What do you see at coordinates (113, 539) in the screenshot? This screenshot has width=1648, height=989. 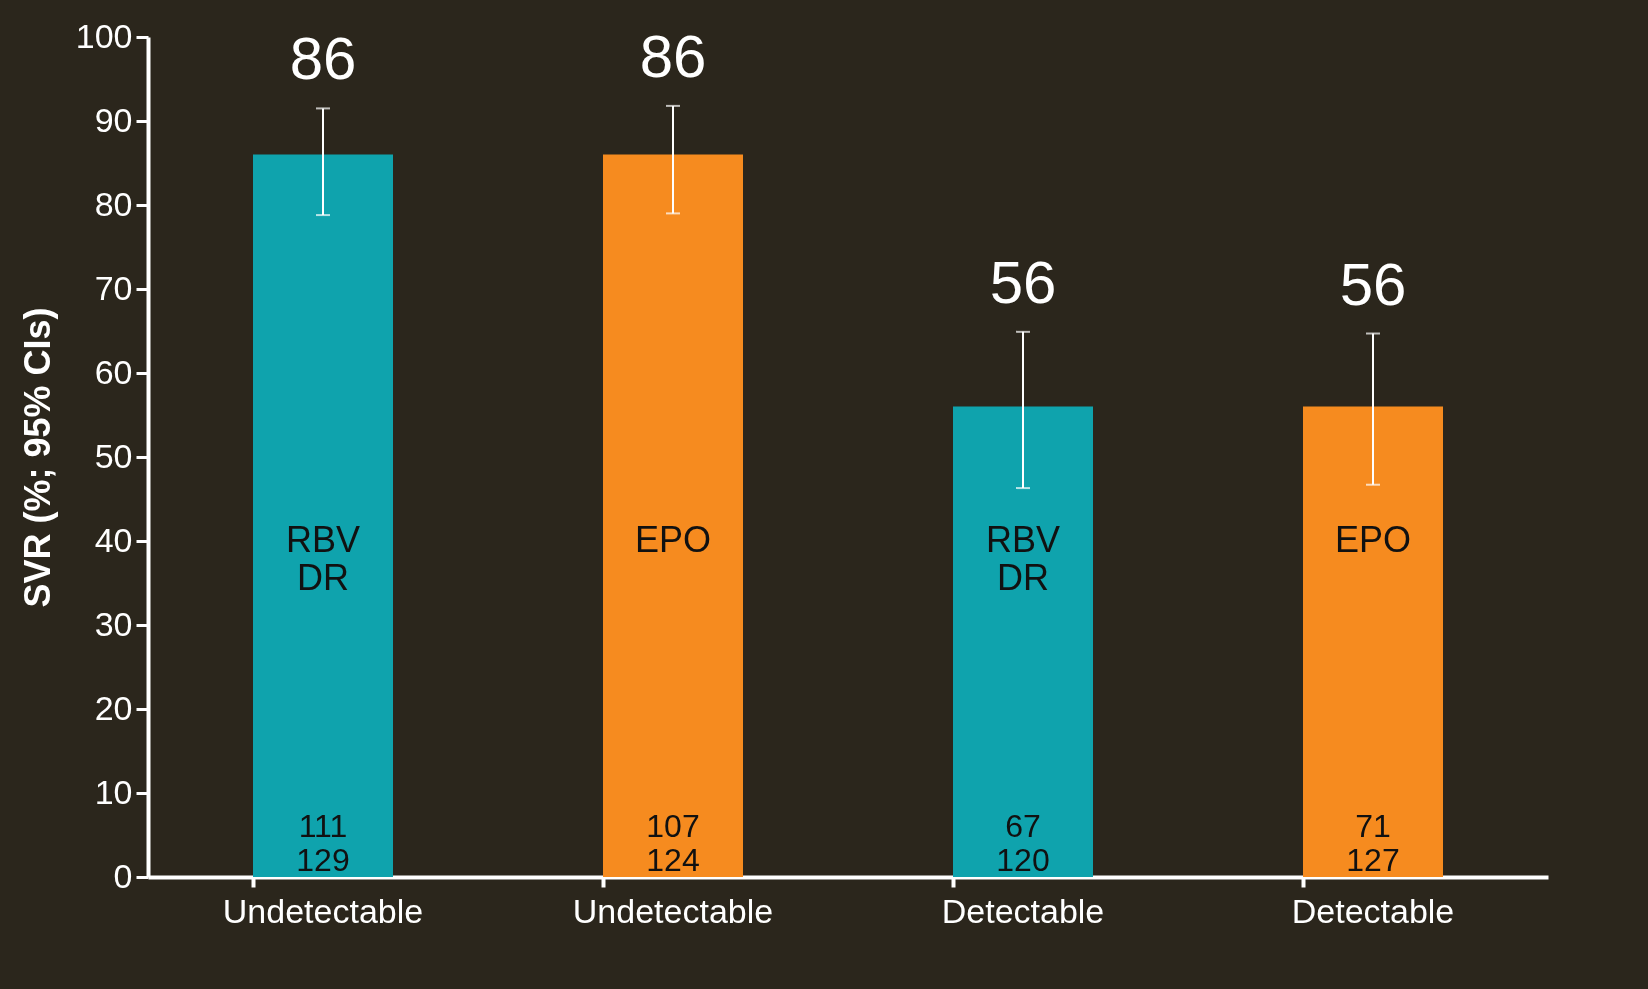 I see `y-tick-label: 40` at bounding box center [113, 539].